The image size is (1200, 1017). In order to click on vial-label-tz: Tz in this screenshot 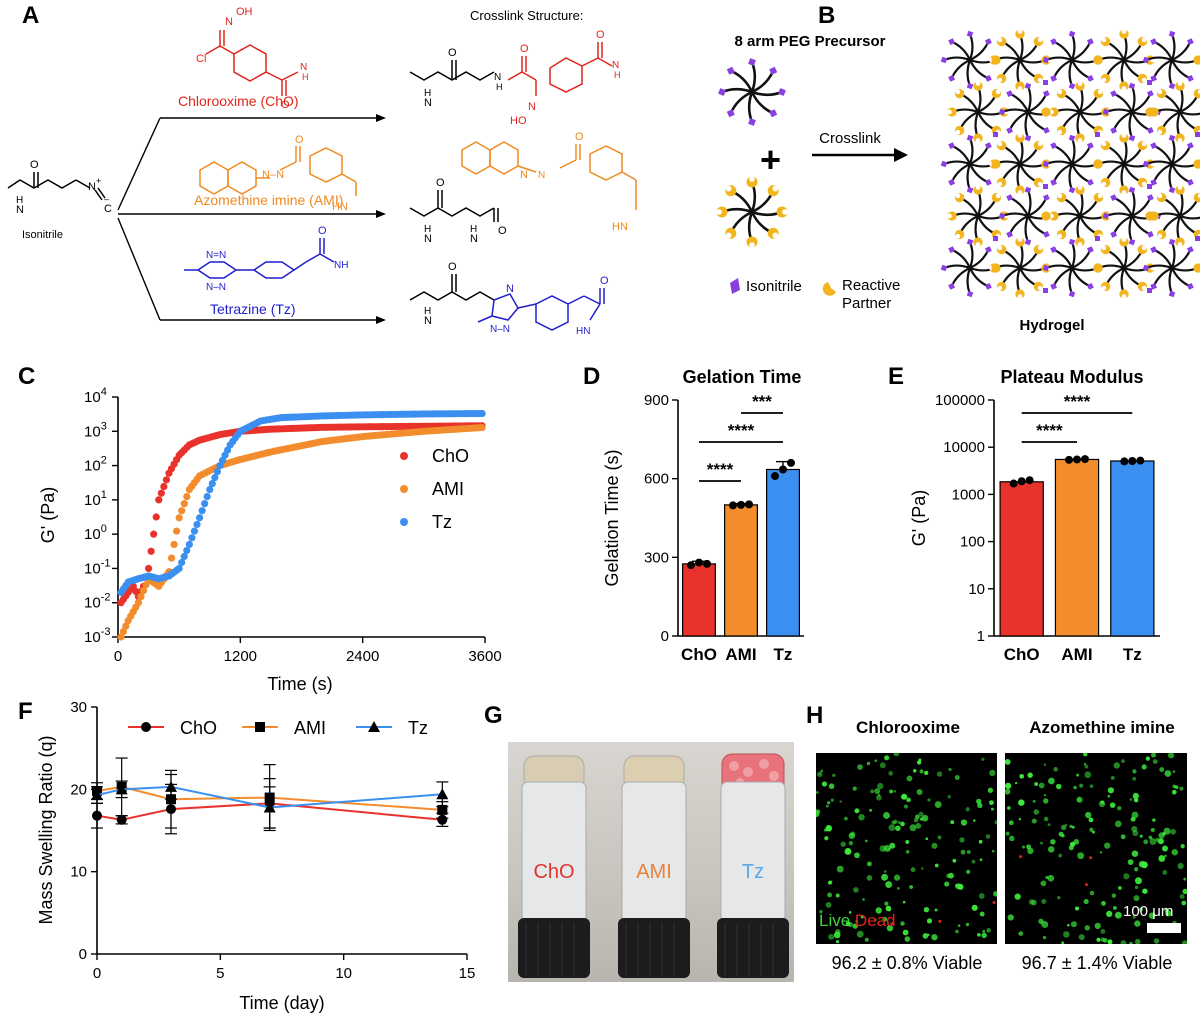, I will do `click(753, 872)`.